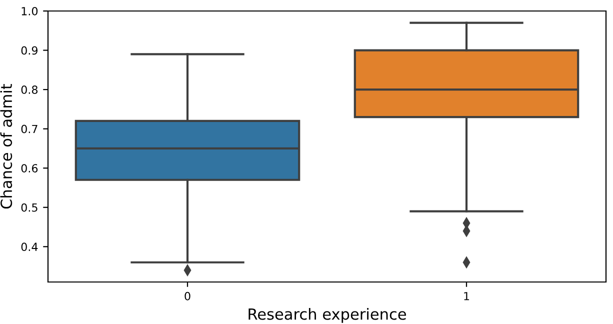 The image size is (613, 324). I want to click on x-tick-label: 0, so click(187, 296).